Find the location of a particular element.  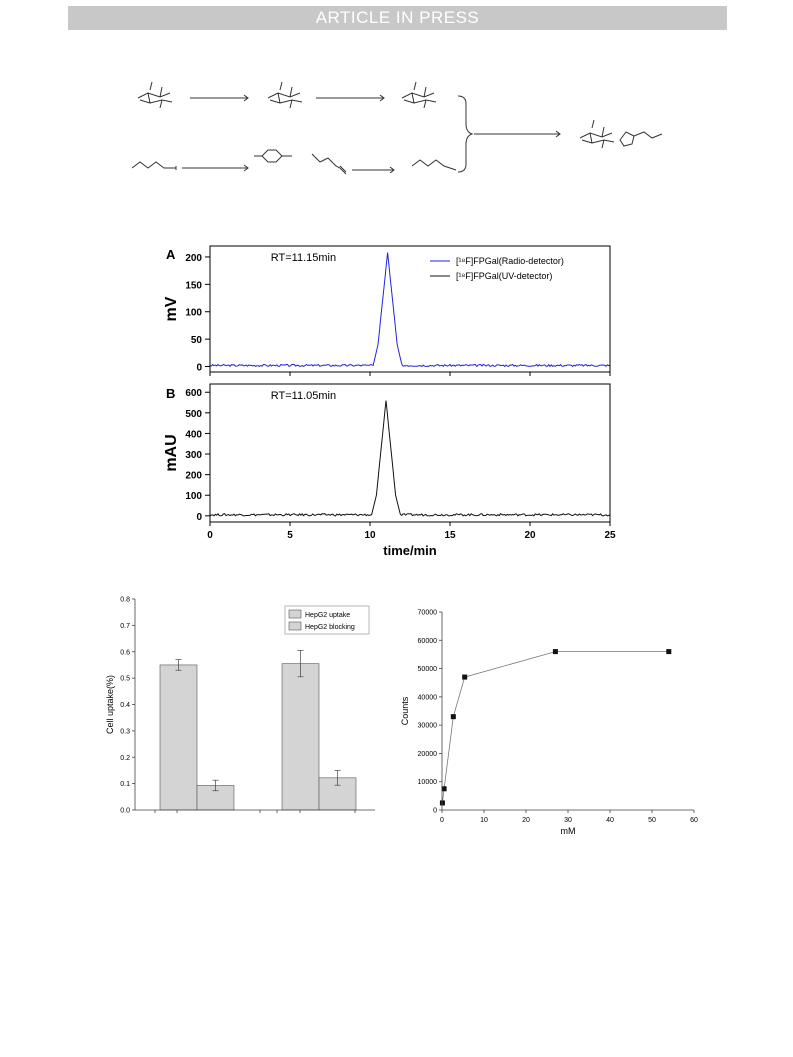

bar-y-tick-label: 0.0 is located at coordinates (125, 811).